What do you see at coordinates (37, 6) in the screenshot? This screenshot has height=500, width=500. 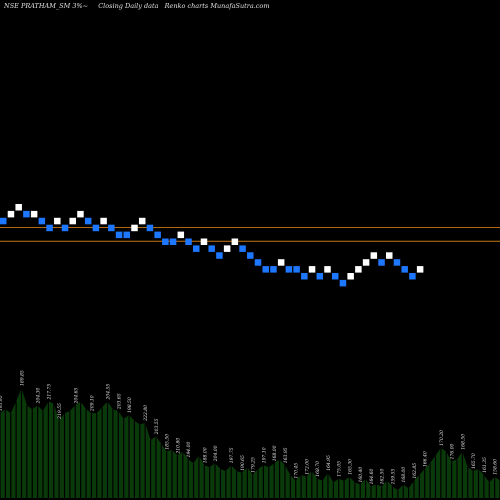 I see `header-symbol: NSE PRATHAM_SM` at bounding box center [37, 6].